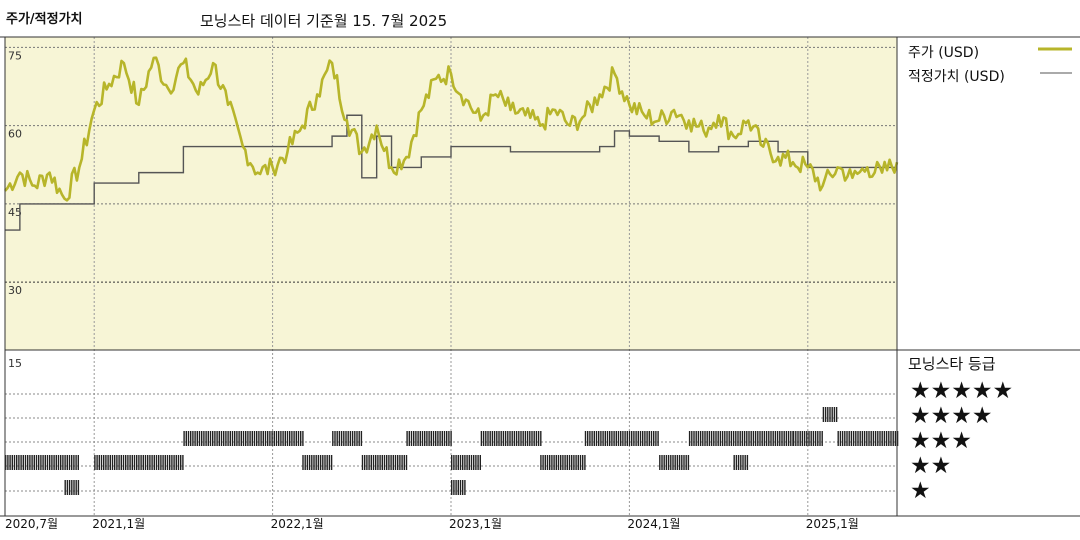 The image size is (1080, 540). What do you see at coordinates (952, 364) in the screenshot?
I see `rating-title: 모닝스타 등급` at bounding box center [952, 364].